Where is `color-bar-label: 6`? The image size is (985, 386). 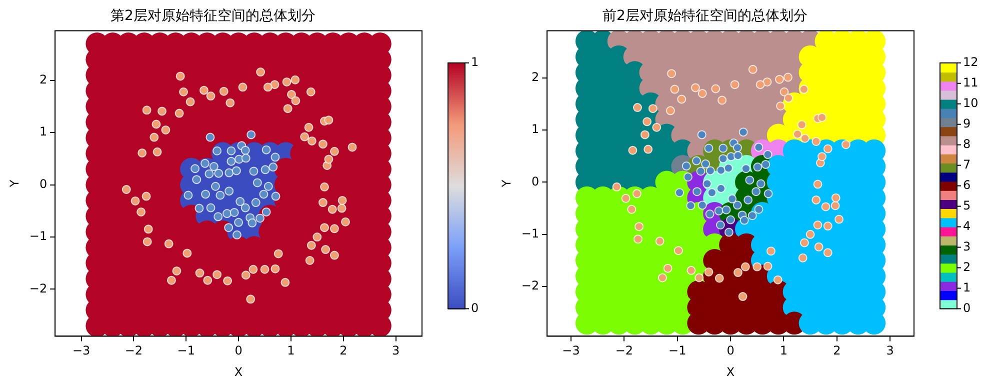 color-bar-label: 6 is located at coordinates (967, 185).